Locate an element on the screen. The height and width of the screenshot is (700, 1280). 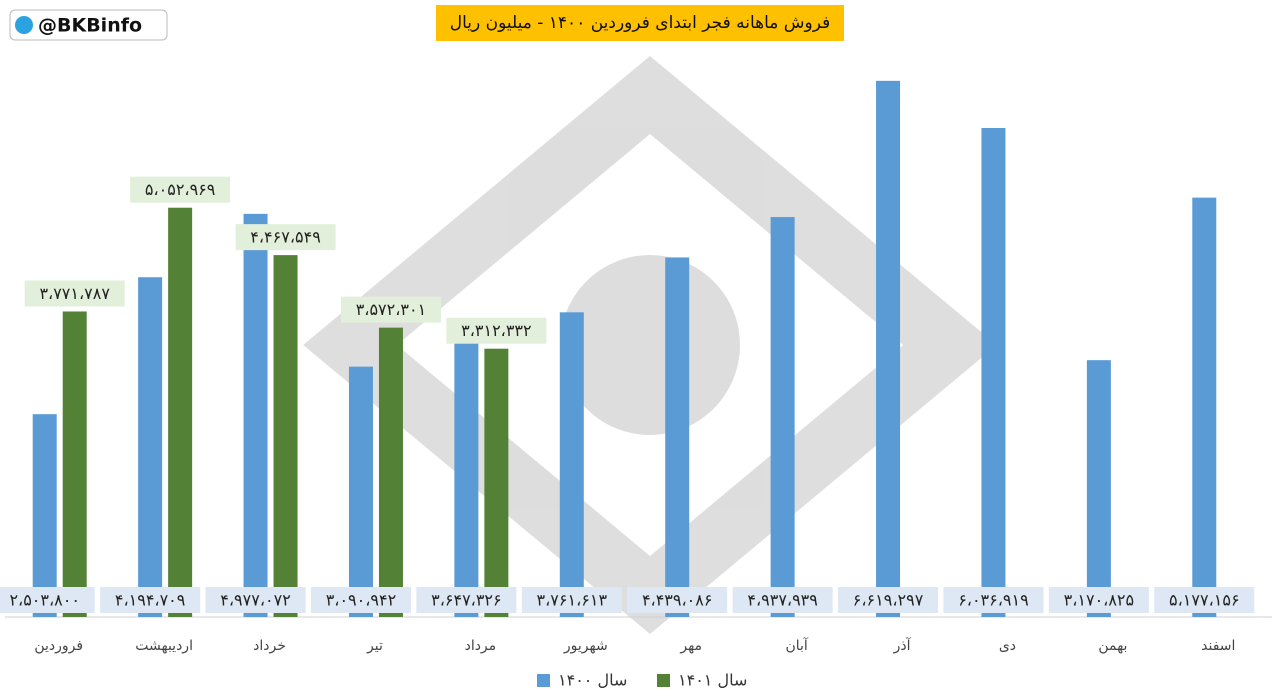
value-label: ۵،۰۵۲،۹۶۹ is located at coordinates (180, 189).